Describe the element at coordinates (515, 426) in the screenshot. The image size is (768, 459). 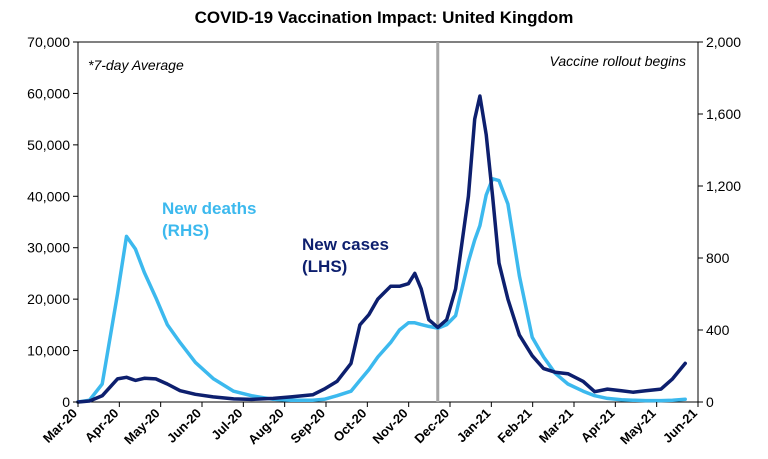
I see `x-tick-label: Feb-21` at that location.